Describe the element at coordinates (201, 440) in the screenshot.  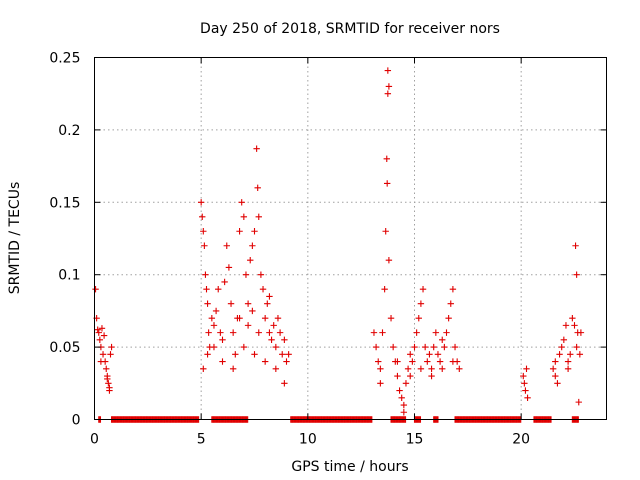
I see `x-tick-label: 5` at that location.